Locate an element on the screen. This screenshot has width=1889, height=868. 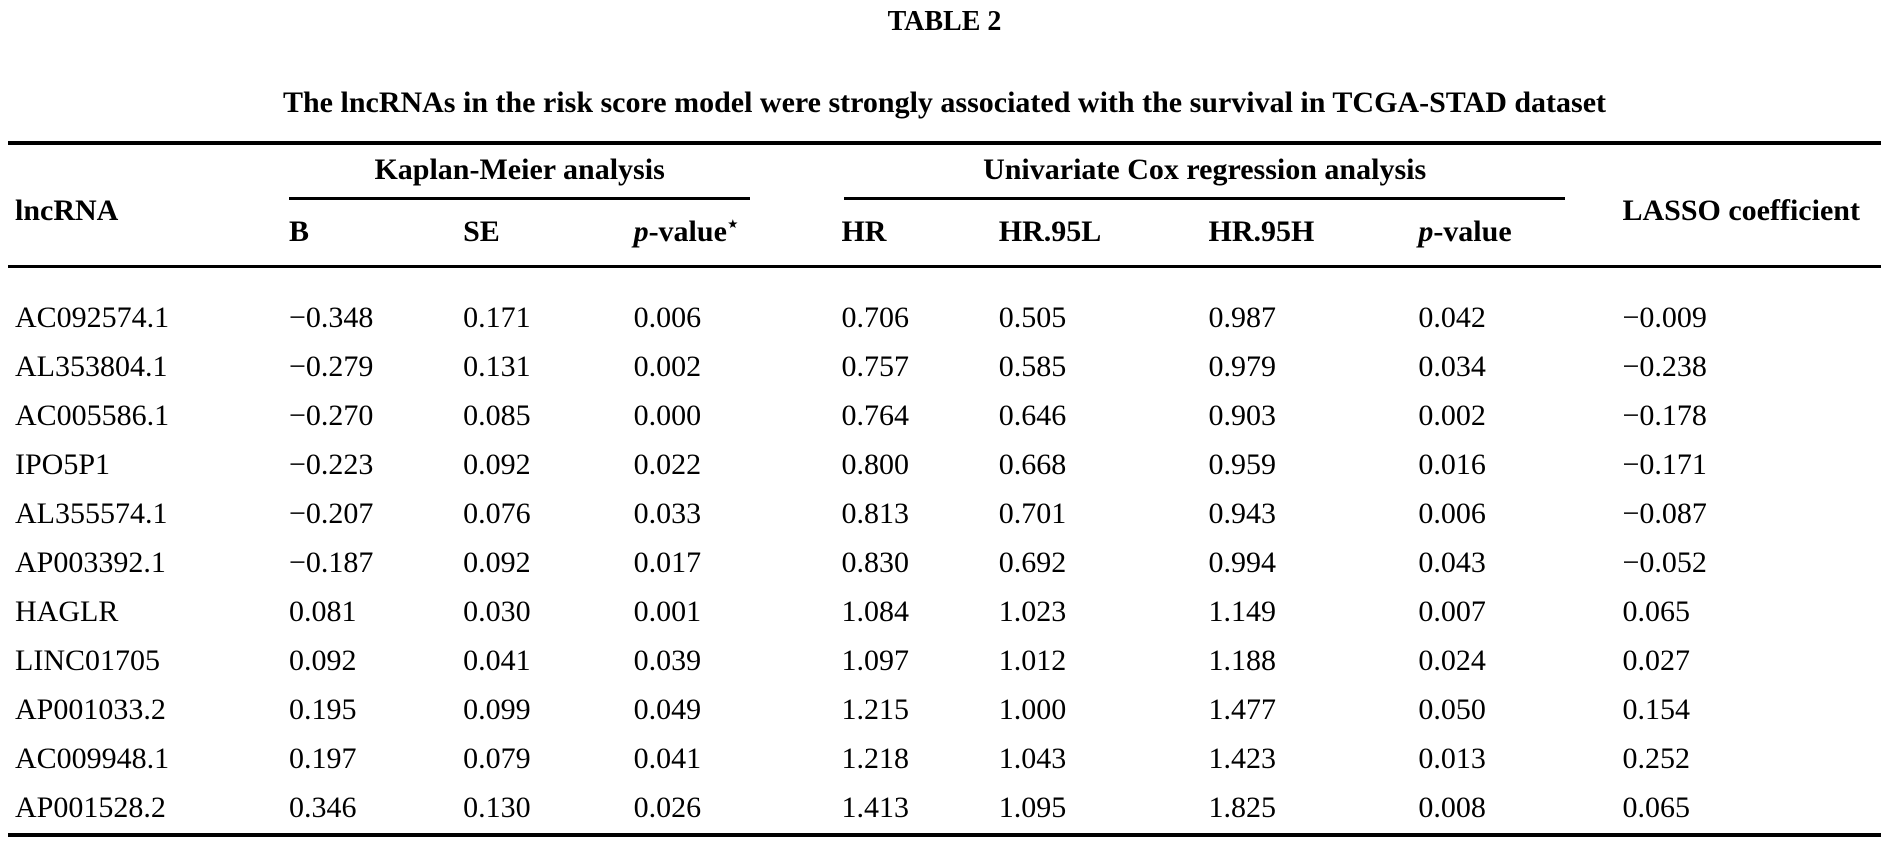
cell-hr95l: 0.692 is located at coordinates (1032, 562).